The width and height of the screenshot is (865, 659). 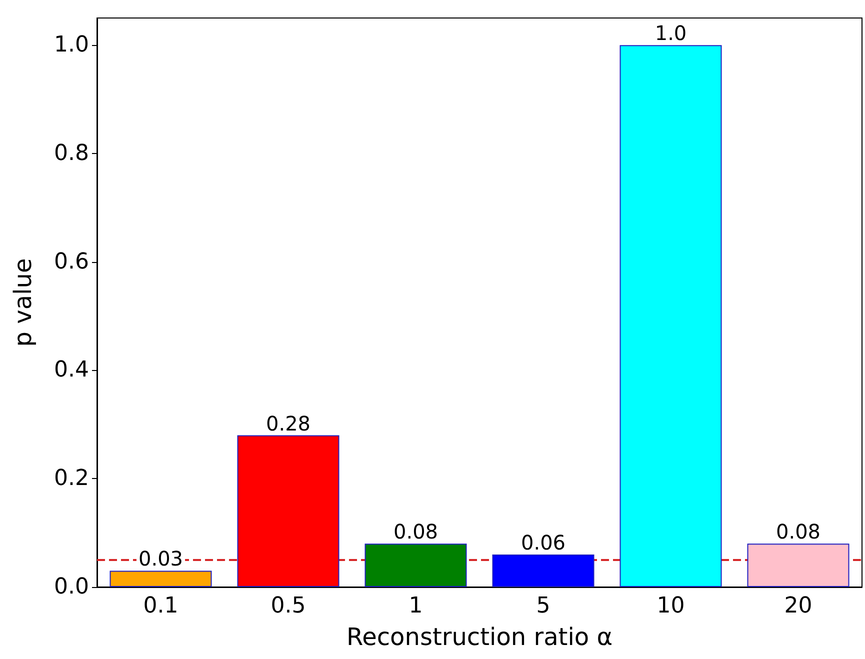 What do you see at coordinates (71, 587) in the screenshot?
I see `y-tick-label: 0.0` at bounding box center [71, 587].